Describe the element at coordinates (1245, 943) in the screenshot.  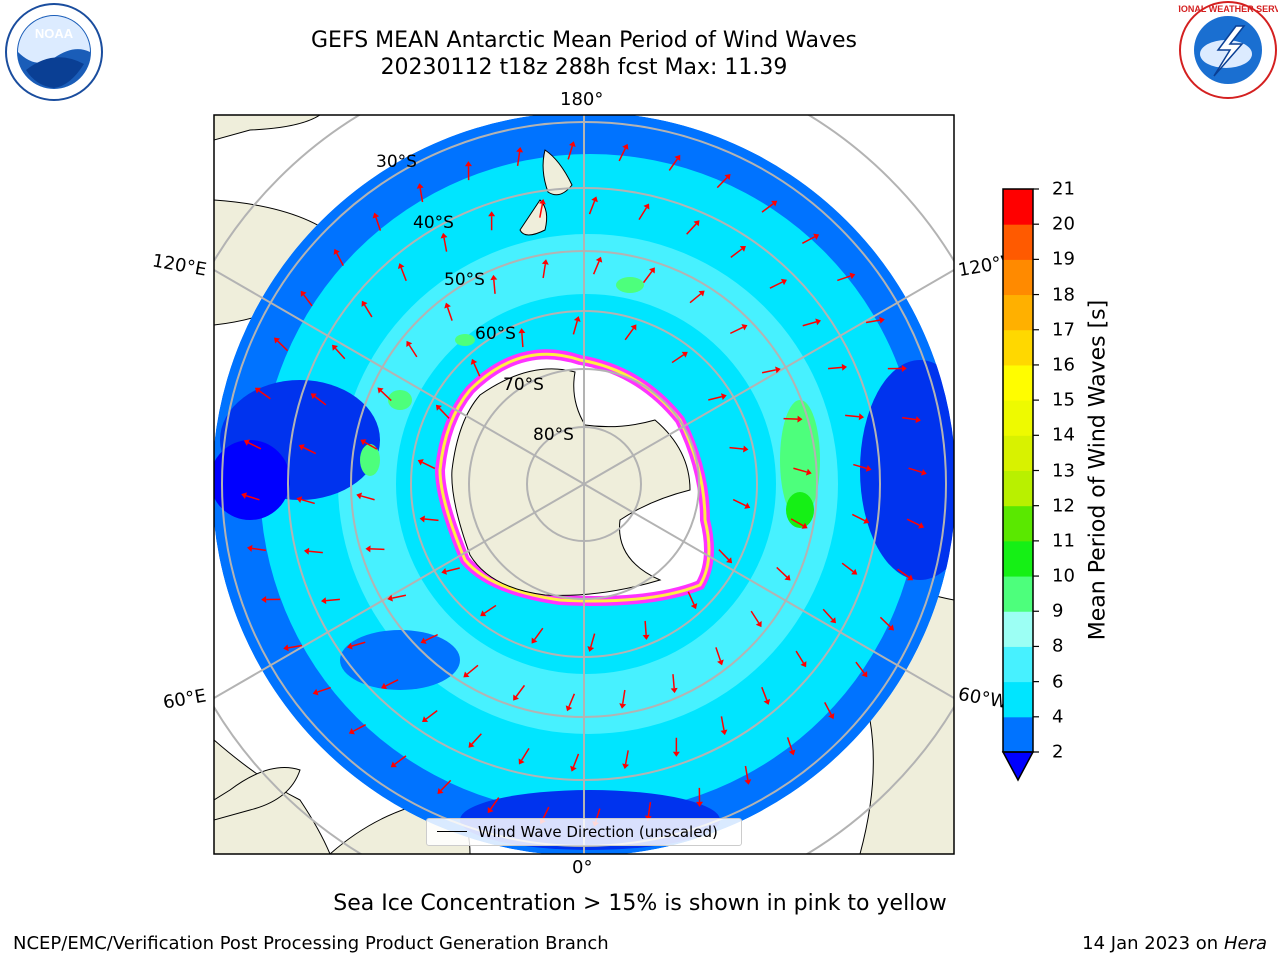
I see `footer-host: Hera` at that location.